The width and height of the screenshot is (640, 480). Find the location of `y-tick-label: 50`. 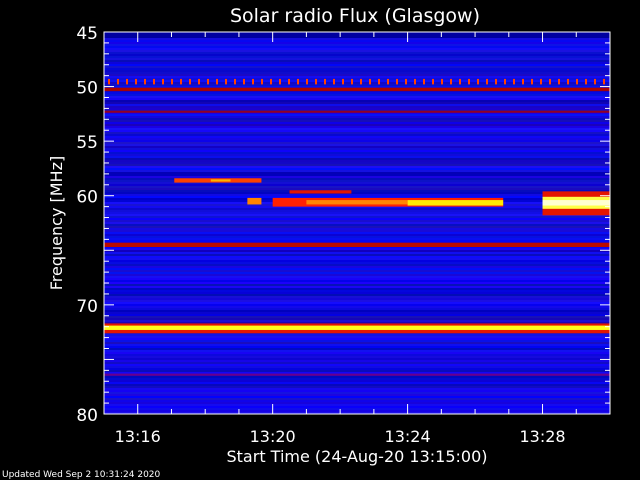

y-tick-label: 50 is located at coordinates (87, 89).